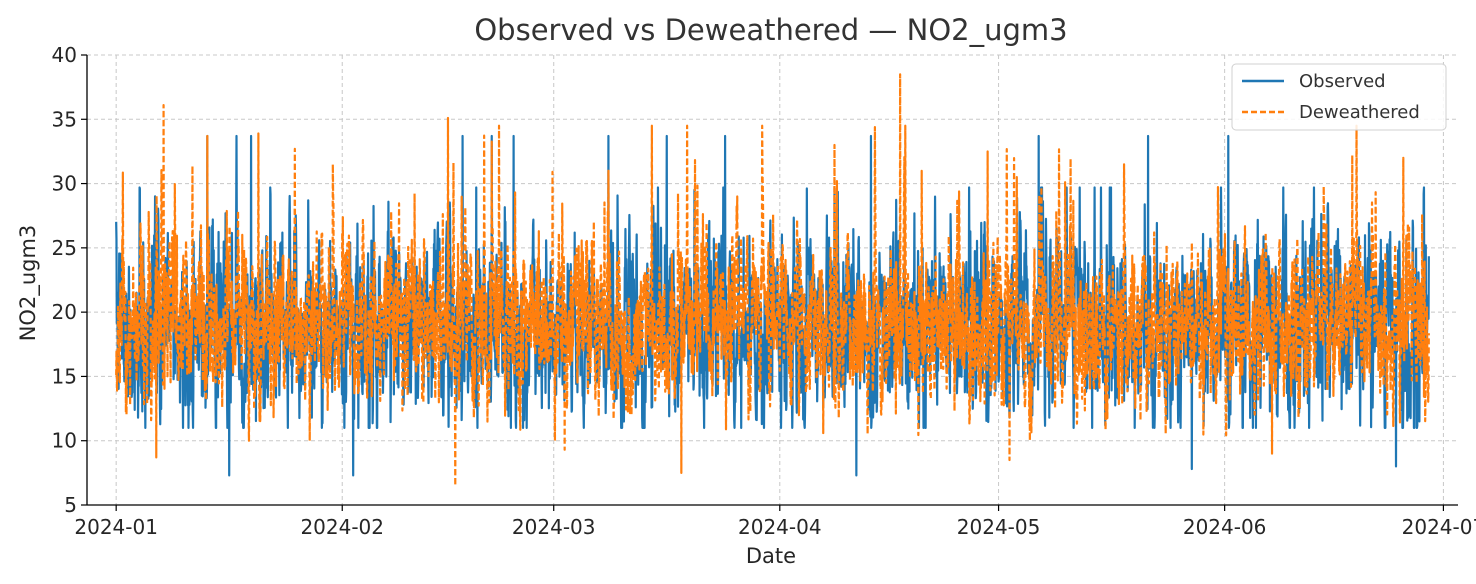 The height and width of the screenshot is (584, 1476). I want to click on y-tick-label: 35, so click(64, 119).